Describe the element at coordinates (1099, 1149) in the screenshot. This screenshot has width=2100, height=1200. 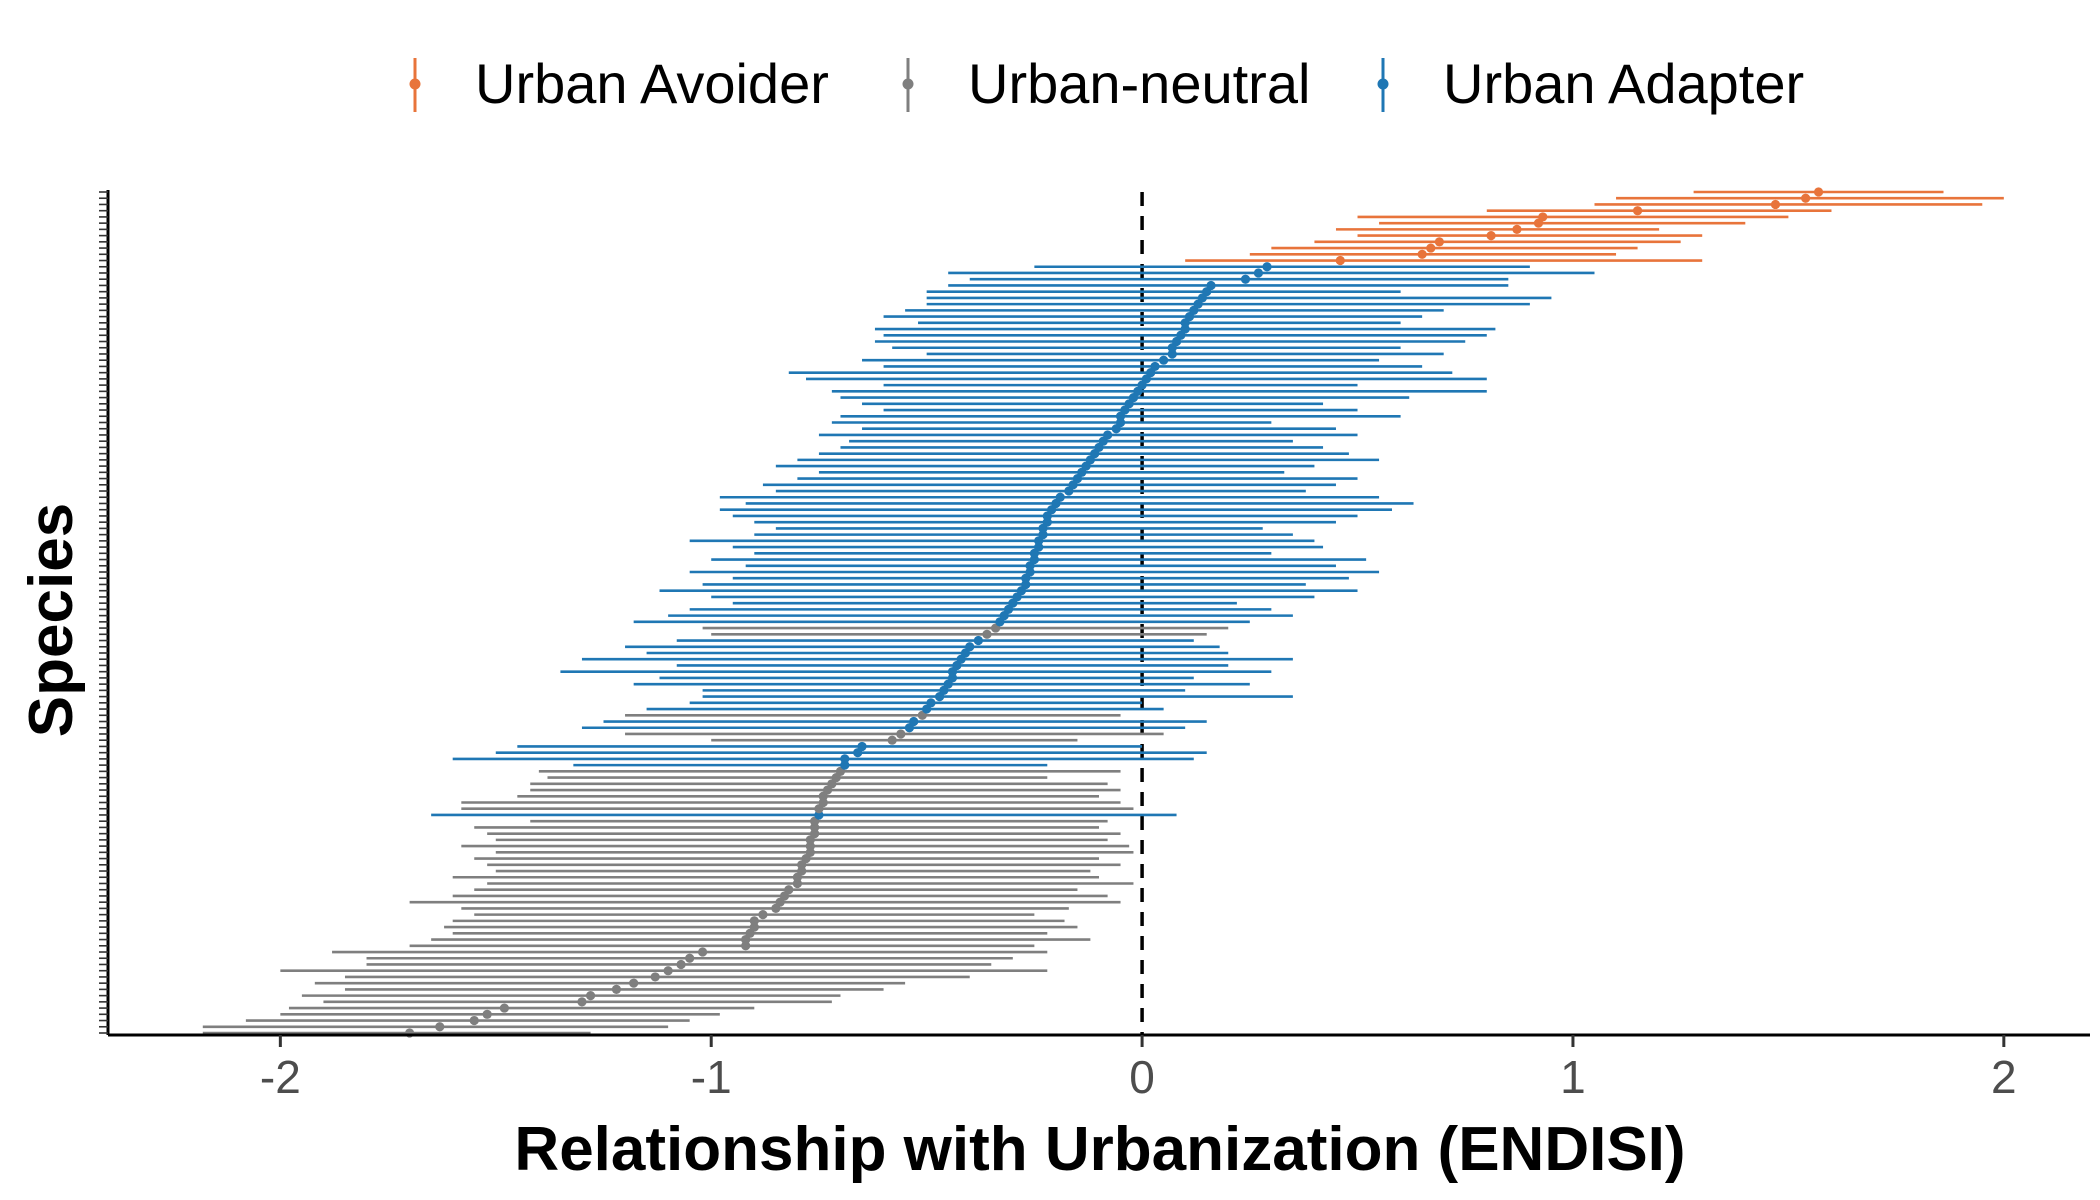
I see `x-axis-title: Relationship with Urbanization (ENDISI)` at that location.